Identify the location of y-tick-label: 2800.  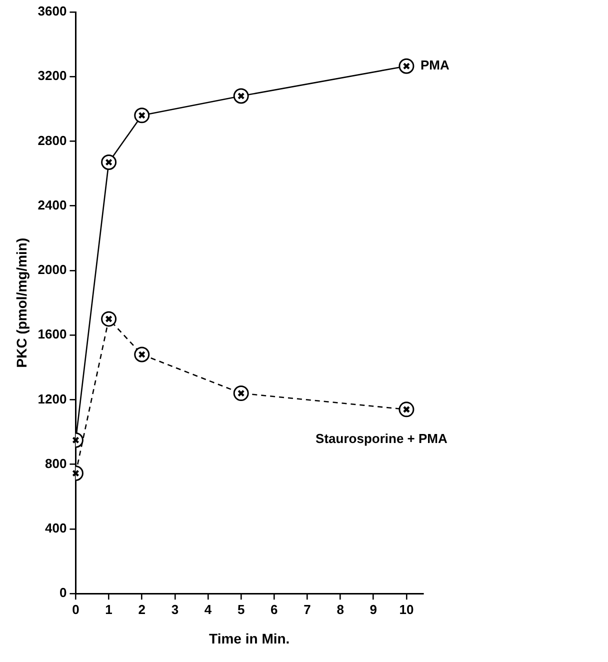
(52, 140).